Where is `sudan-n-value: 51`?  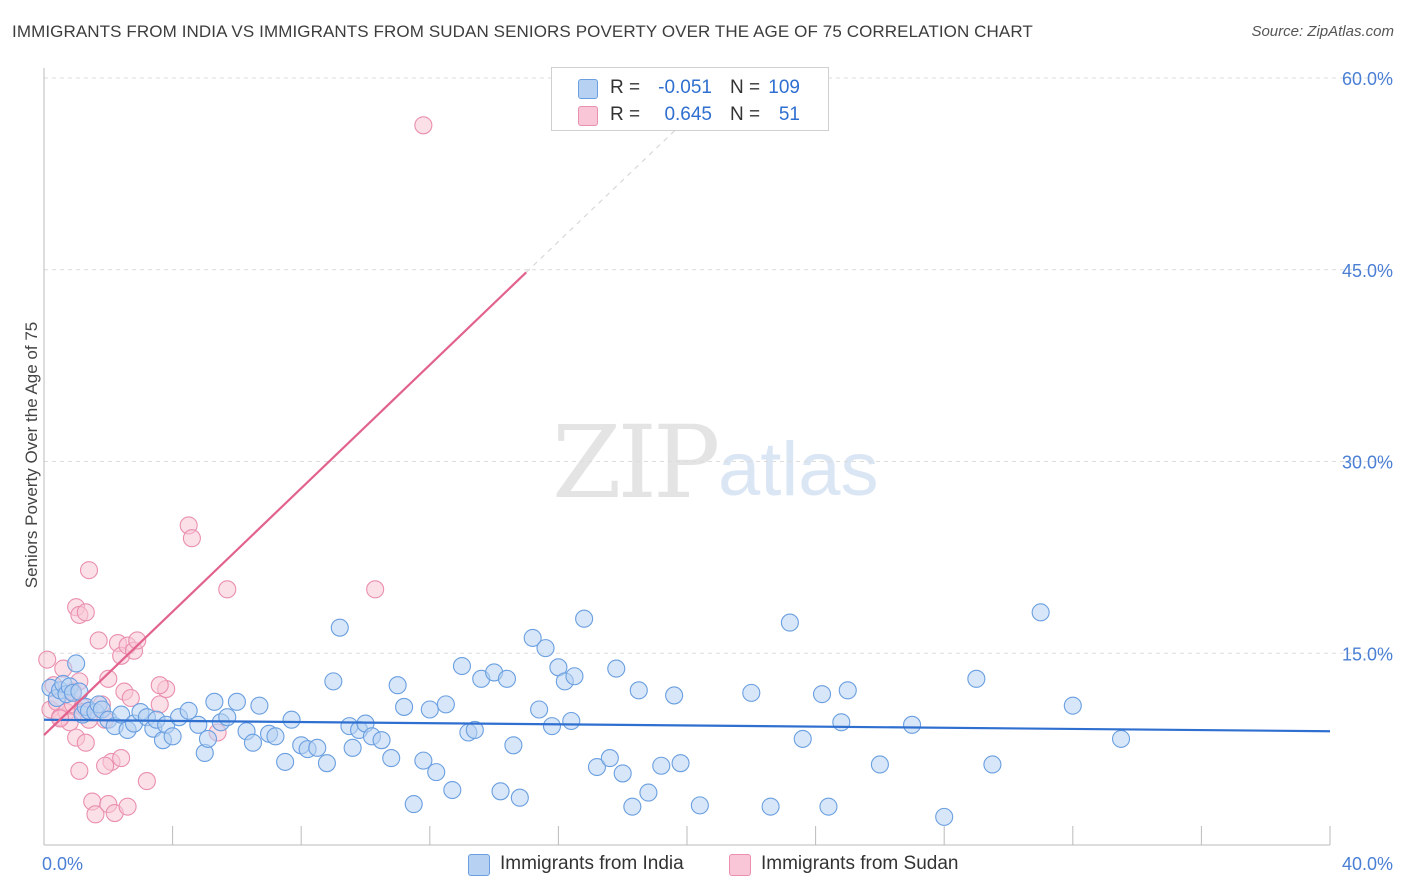
sudan-n-value: 51 is located at coordinates (789, 114).